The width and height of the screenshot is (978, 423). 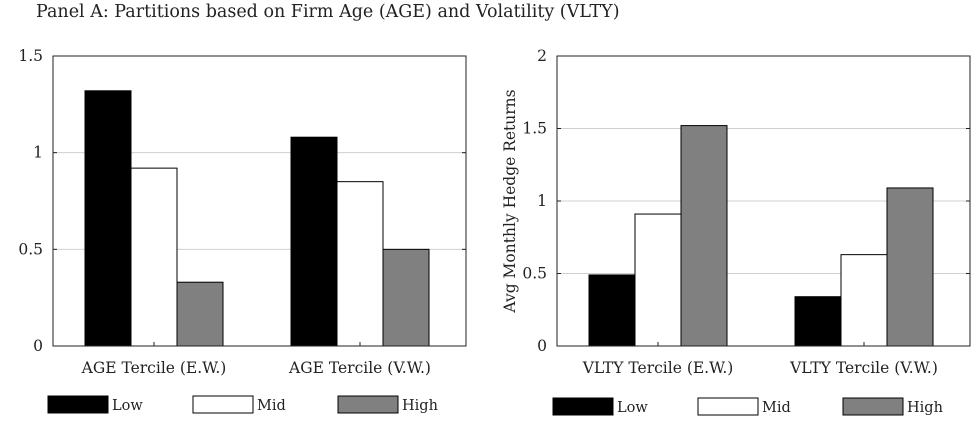 I want to click on bar-low-vlty-tercile-v-w, so click(x=818, y=321).